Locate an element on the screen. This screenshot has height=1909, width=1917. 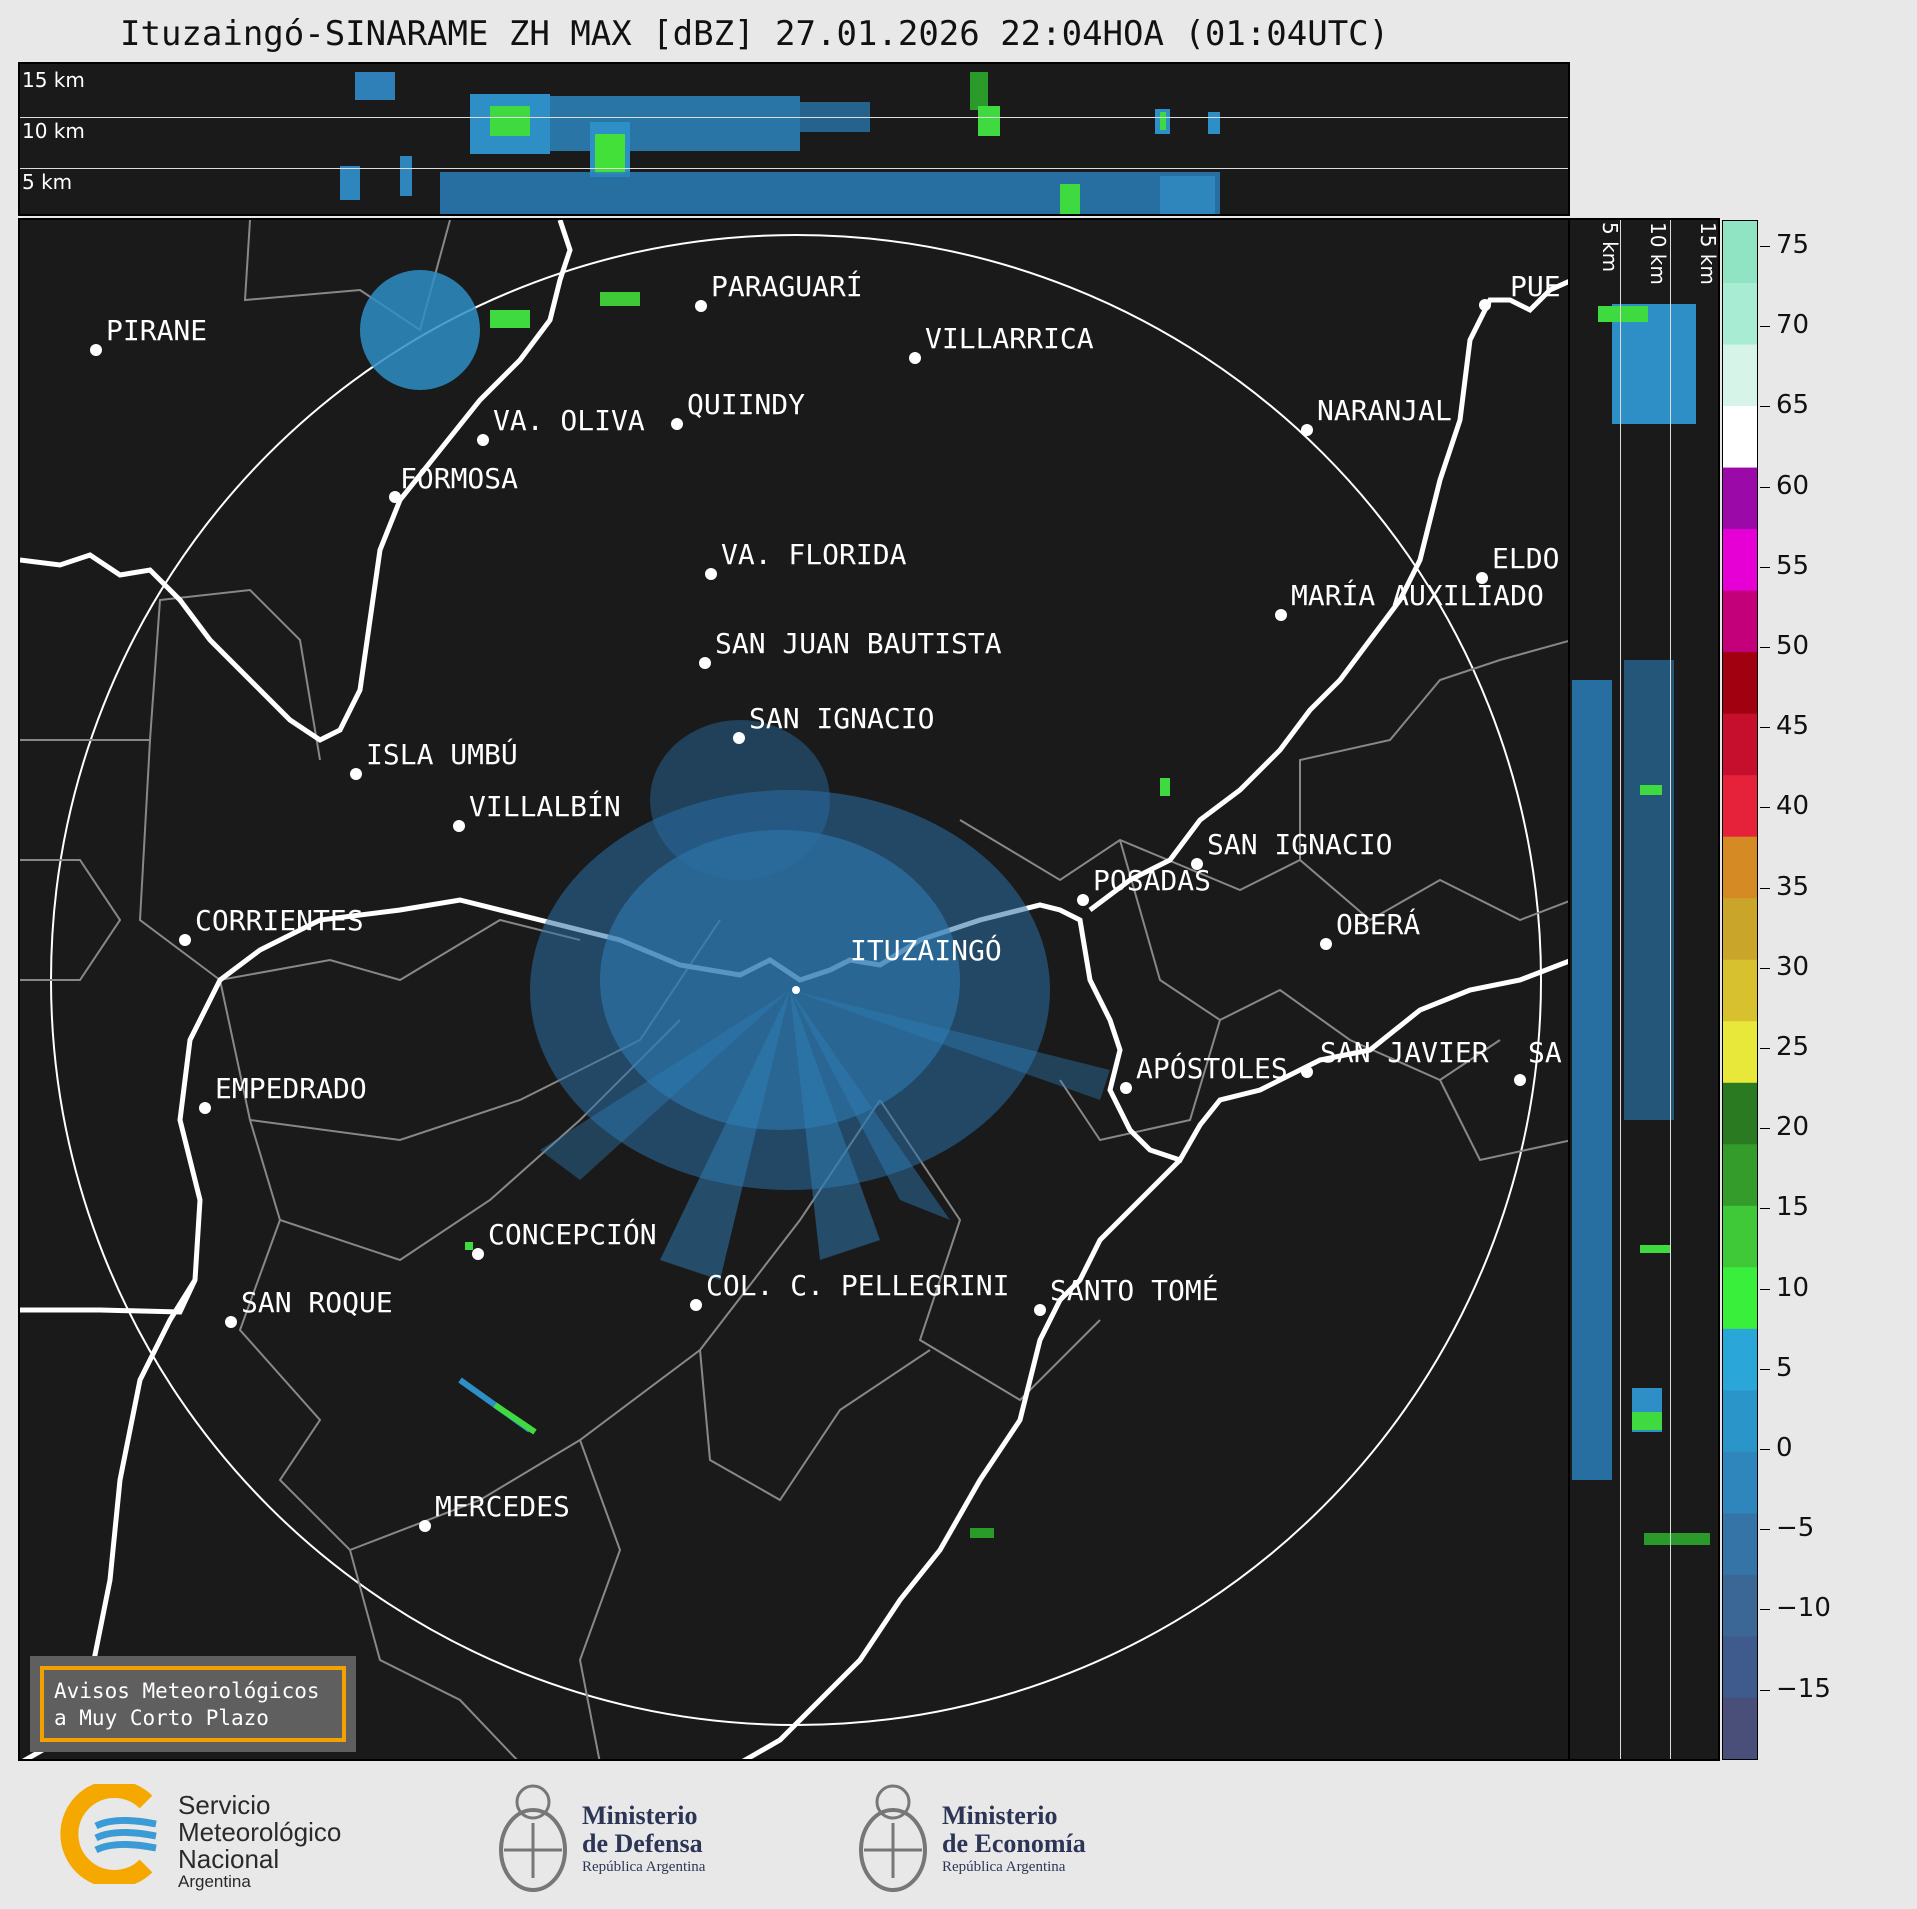
side-height-line-5km is located at coordinates (1620, 989).